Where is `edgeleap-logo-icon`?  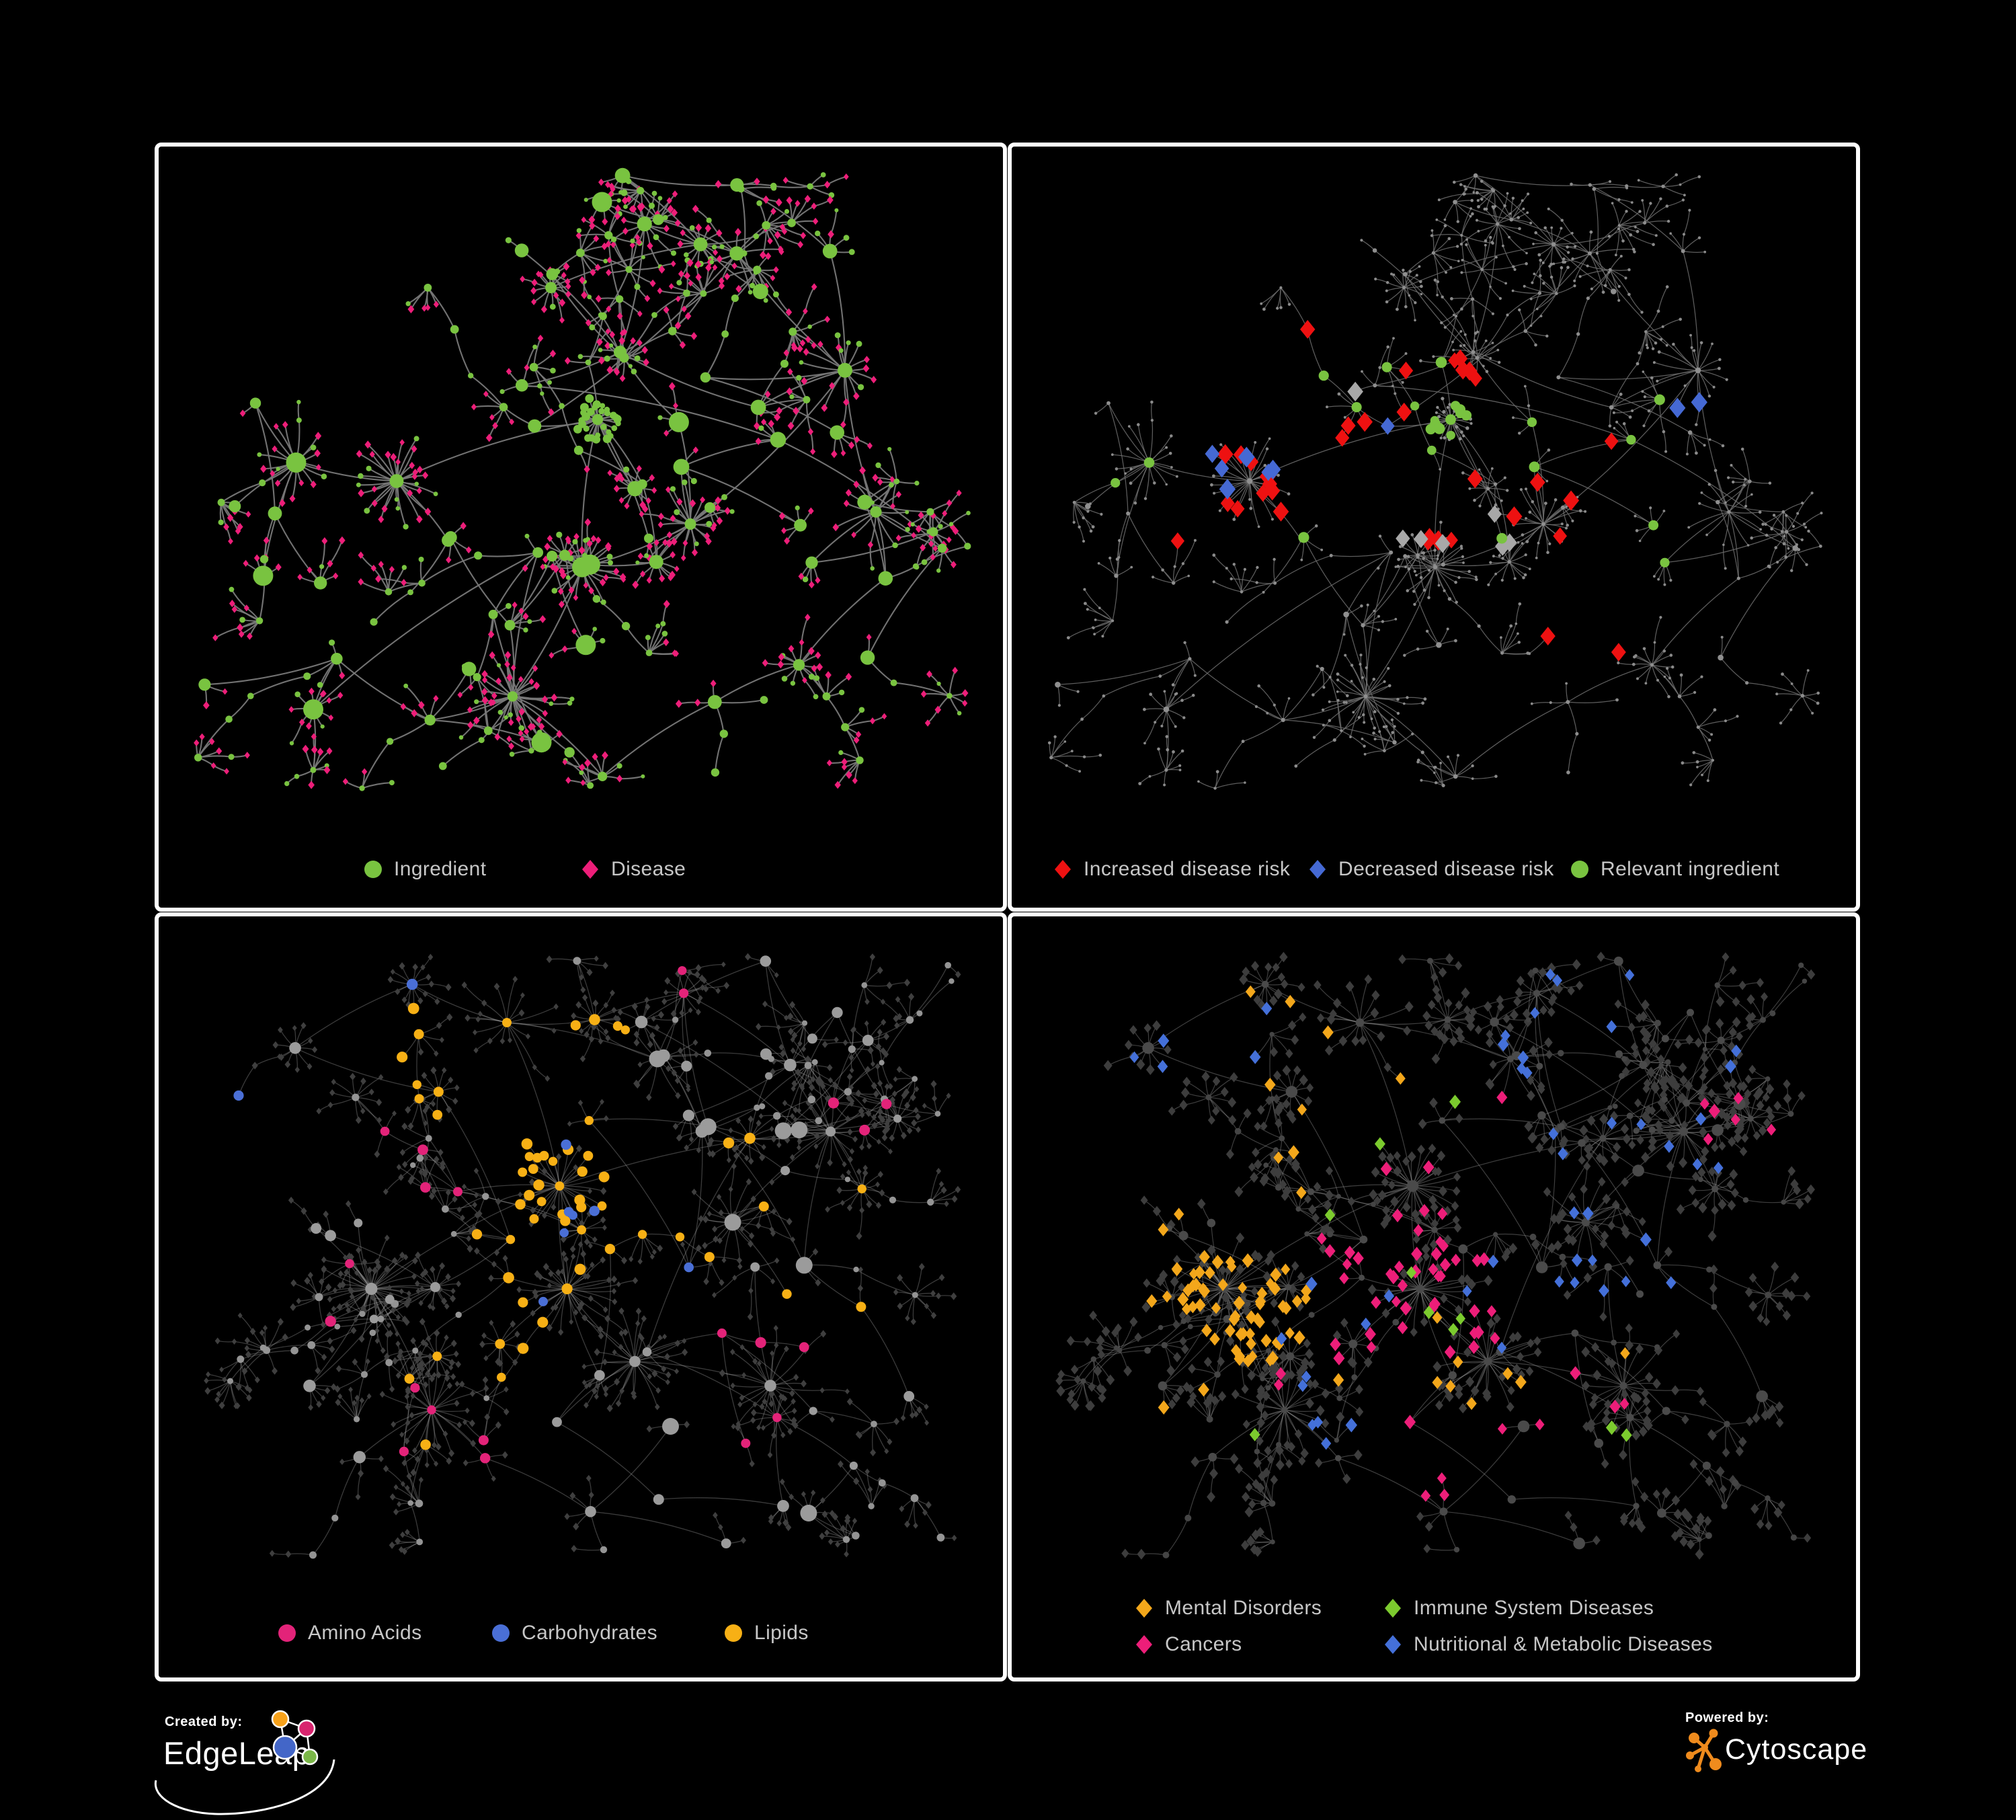
edgeleap-logo-icon is located at coordinates (244, 1762).